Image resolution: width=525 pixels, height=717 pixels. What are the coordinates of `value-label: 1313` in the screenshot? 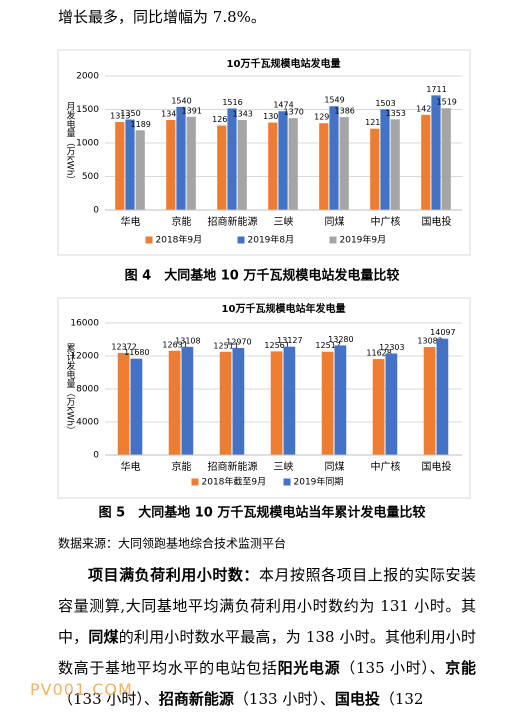 It's located at (120, 116).